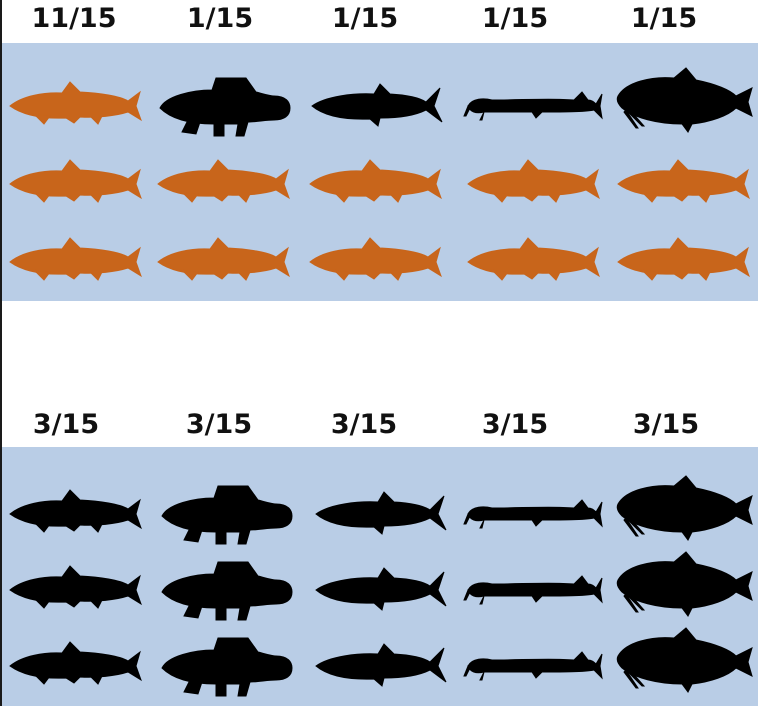  I want to click on top-label-col-4: 1/15, so click(515, 18).